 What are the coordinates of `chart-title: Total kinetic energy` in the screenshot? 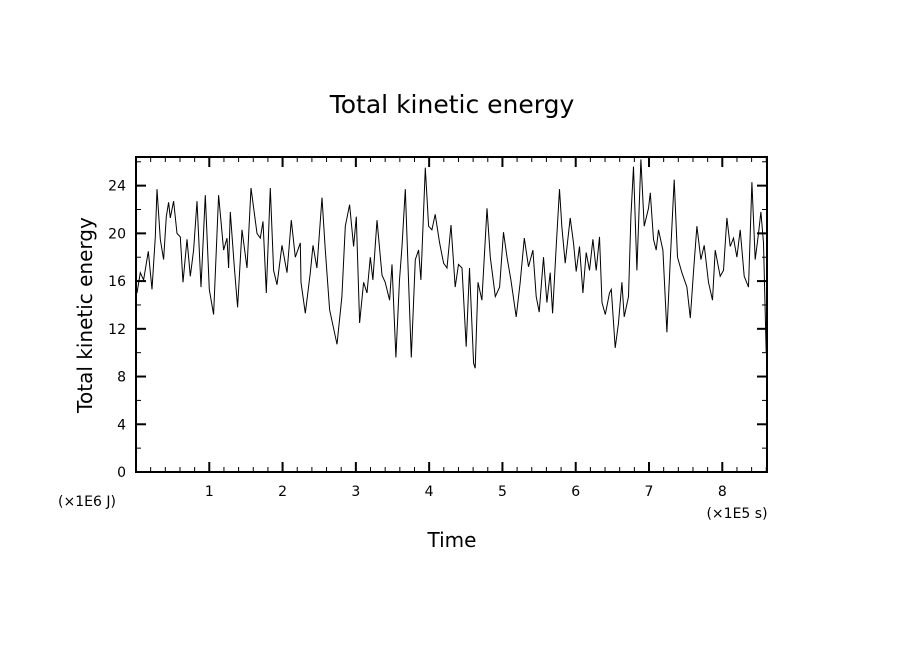 It's located at (452, 104).